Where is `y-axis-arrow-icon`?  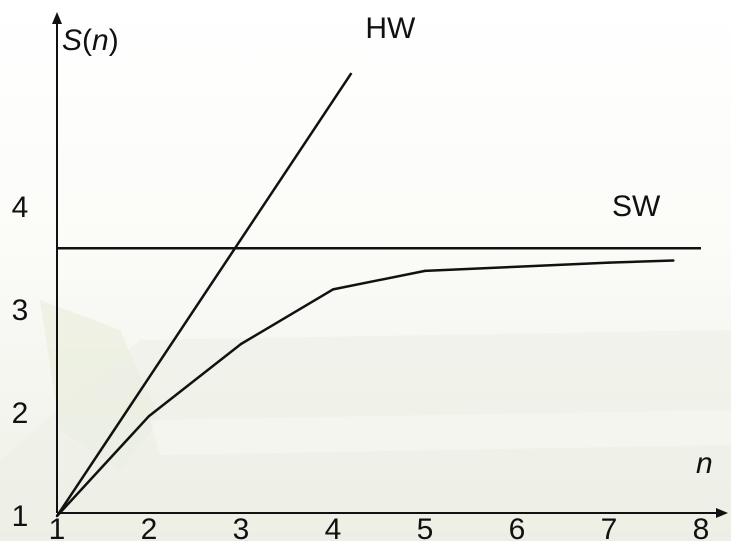 y-axis-arrow-icon is located at coordinates (57, 18).